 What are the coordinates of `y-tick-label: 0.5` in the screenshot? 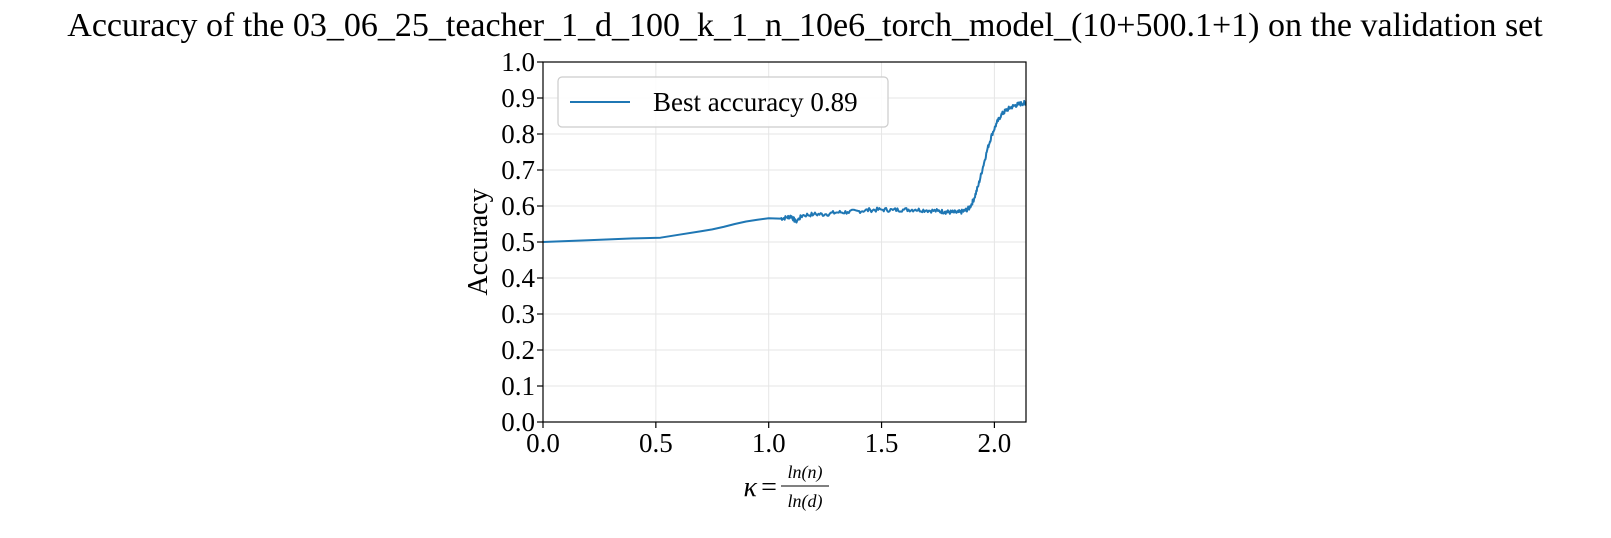 It's located at (518, 242).